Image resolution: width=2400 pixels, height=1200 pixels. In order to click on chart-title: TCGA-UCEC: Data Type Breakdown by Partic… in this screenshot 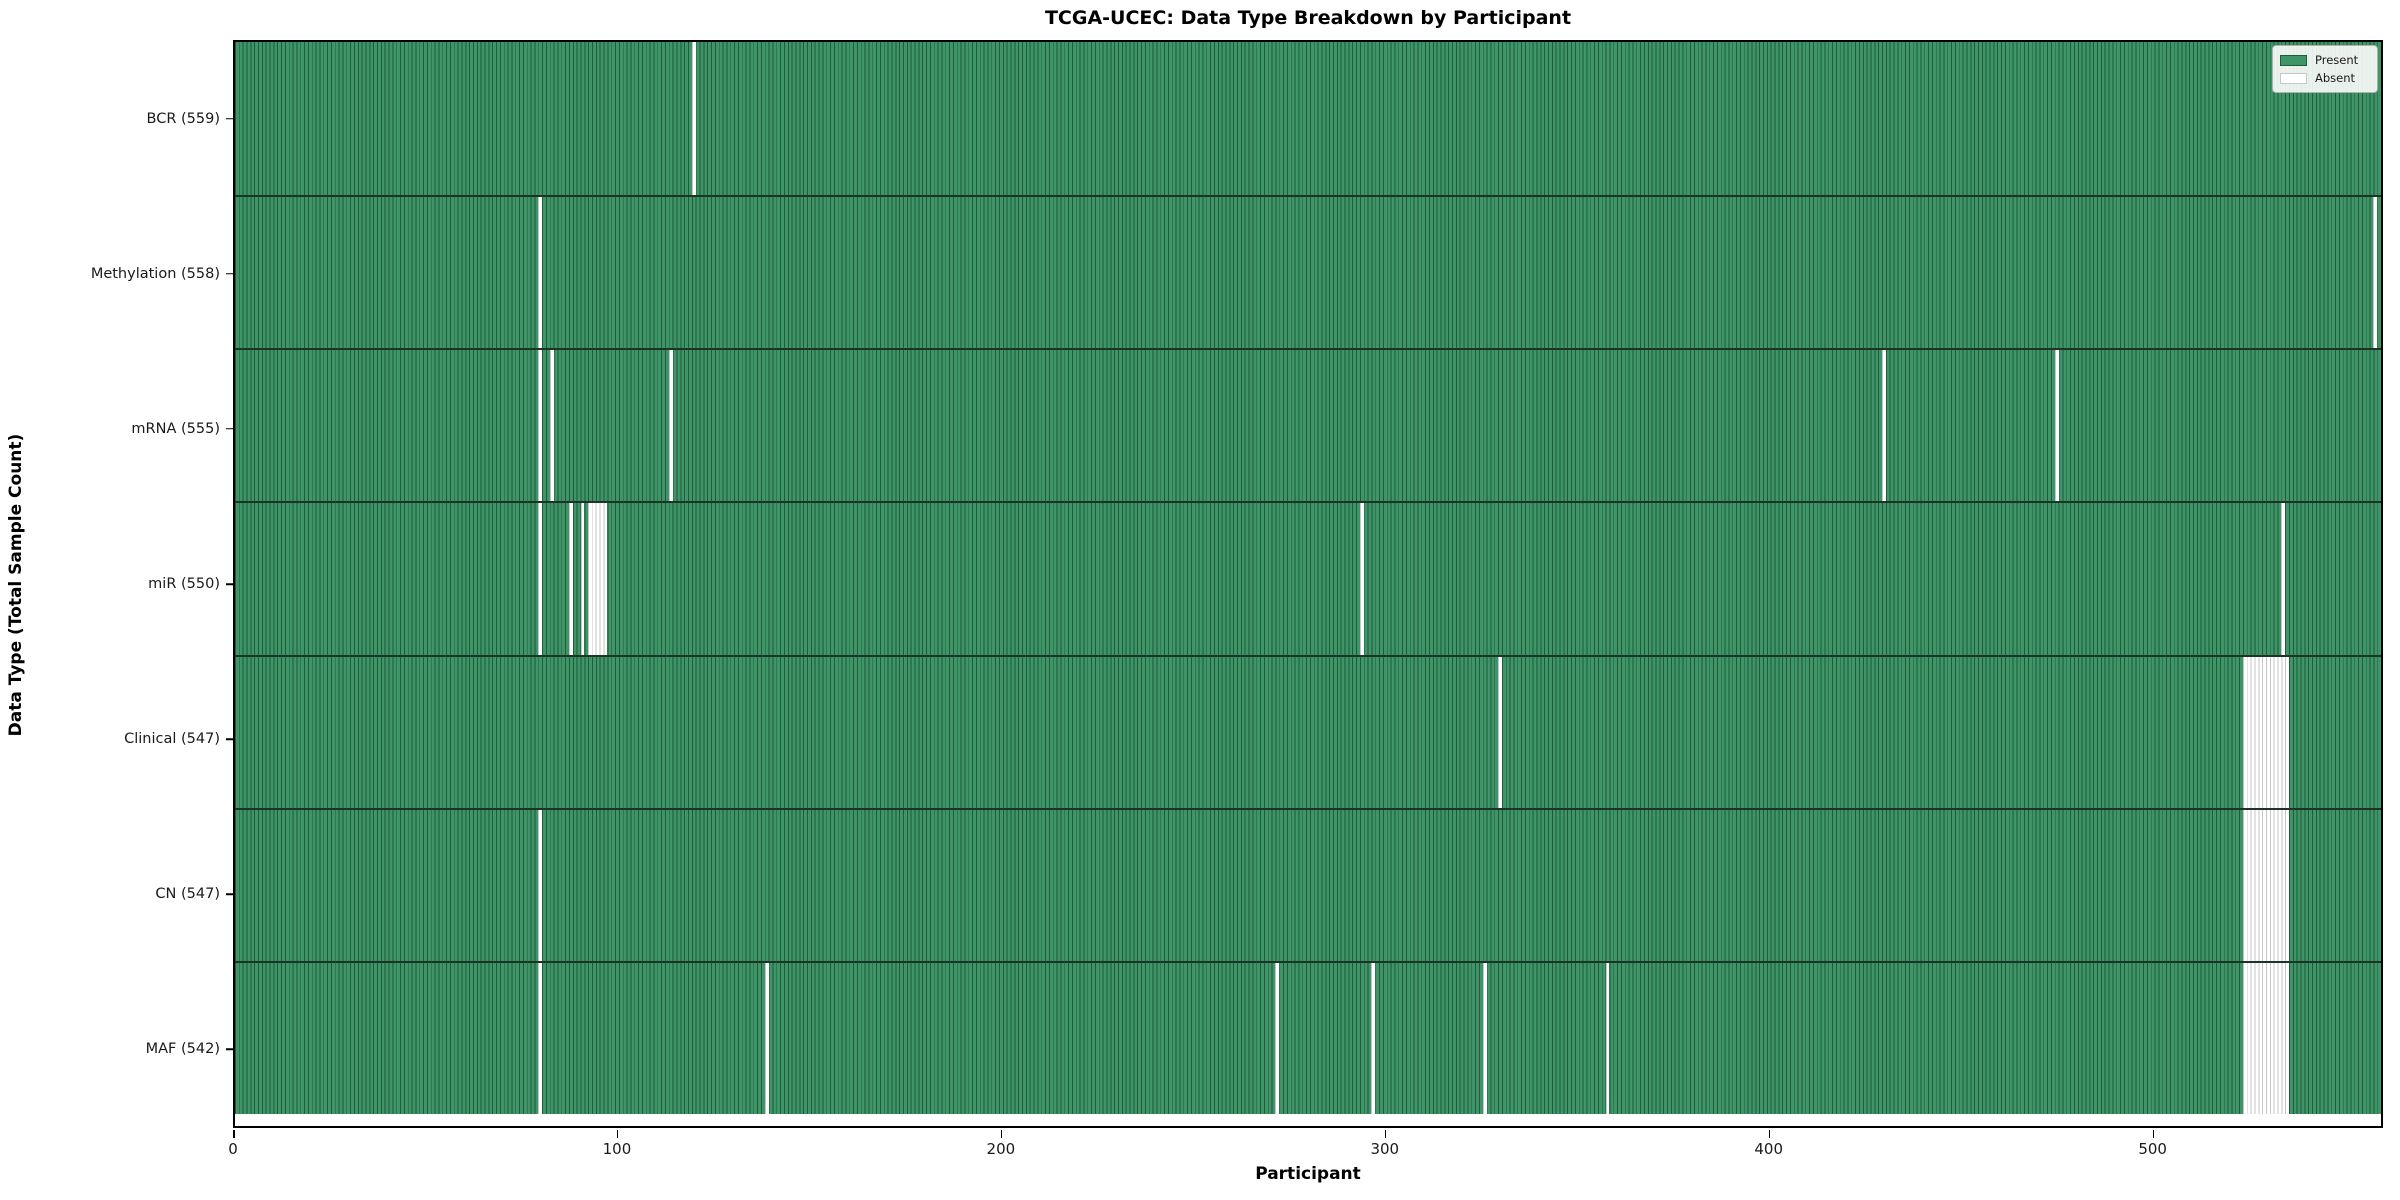, I will do `click(1308, 18)`.